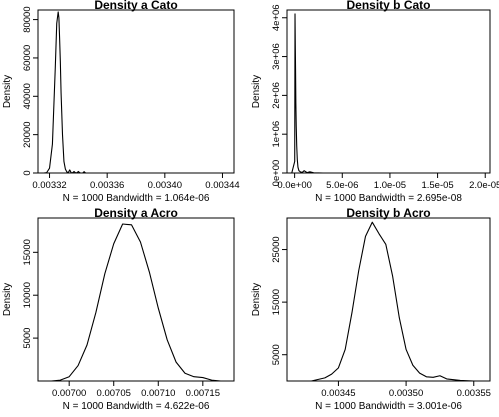  I want to click on y-tick-label: 2e+06, so click(276, 95).